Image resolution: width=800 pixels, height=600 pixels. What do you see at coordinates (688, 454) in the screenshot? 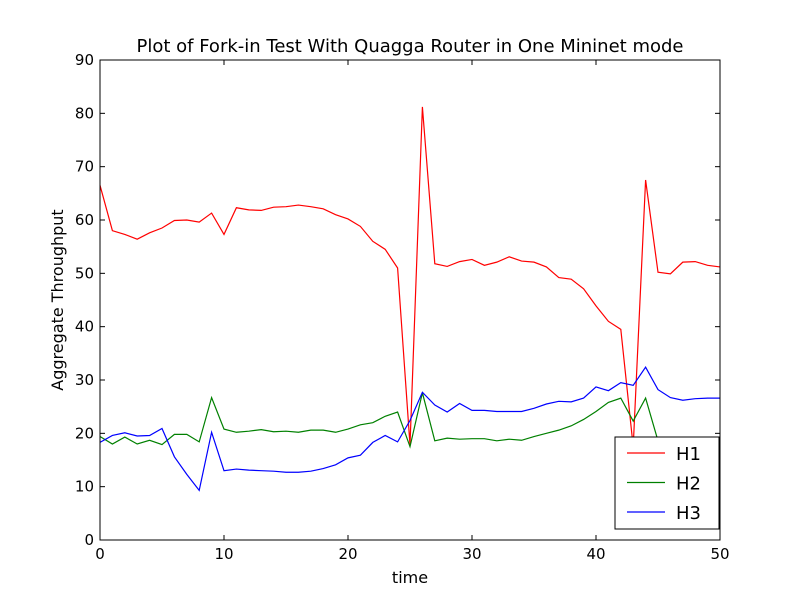
I see `legend-label-h1: H1` at bounding box center [688, 454].